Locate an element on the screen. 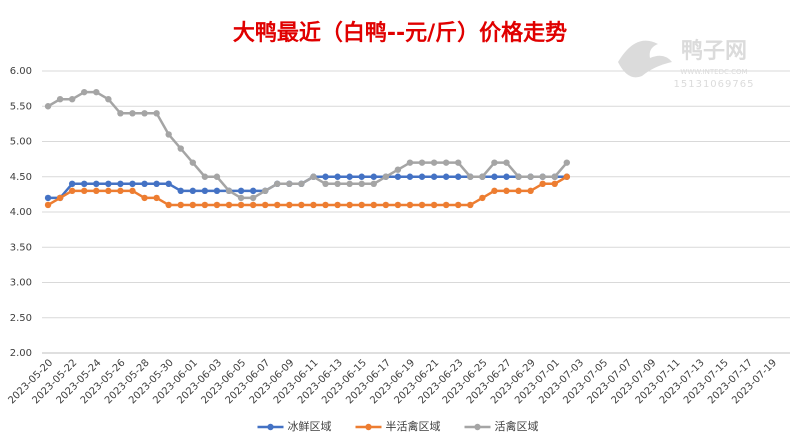  watermark: 鸭子网 WWW.INTEDC.COM 15131069765 is located at coordinates (686, 64).